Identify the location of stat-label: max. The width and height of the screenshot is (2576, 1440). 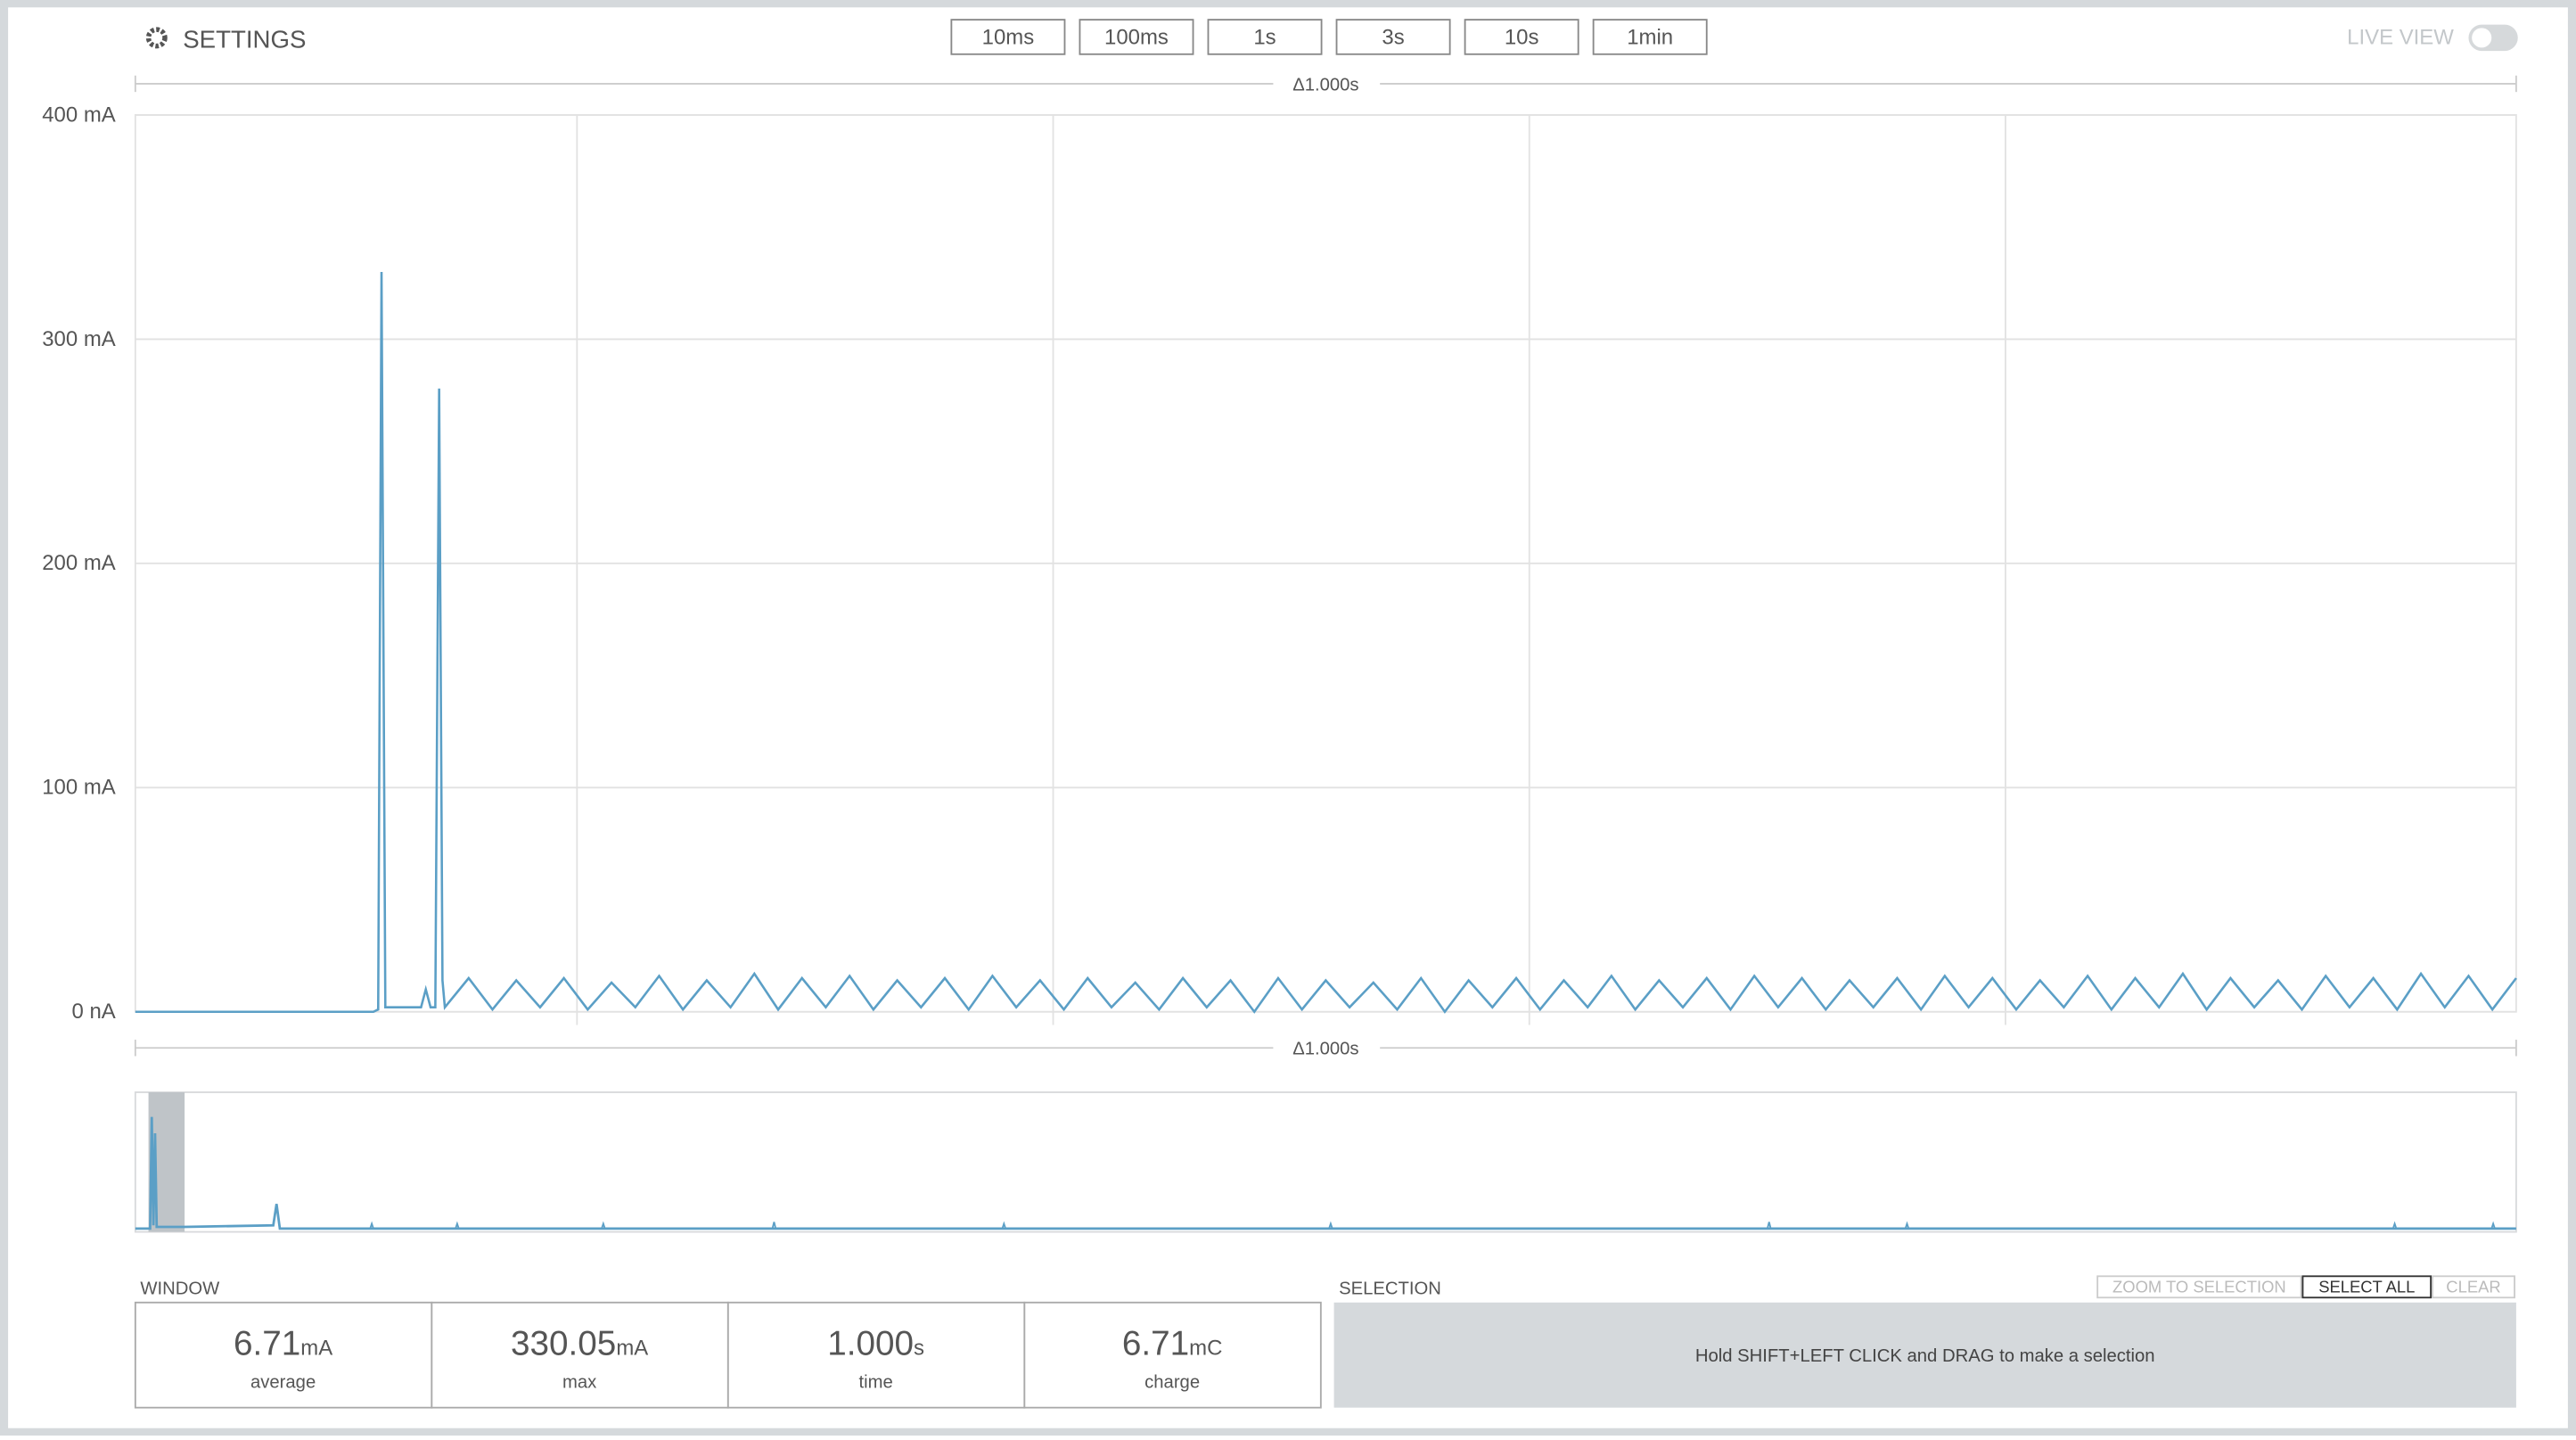
(579, 1383).